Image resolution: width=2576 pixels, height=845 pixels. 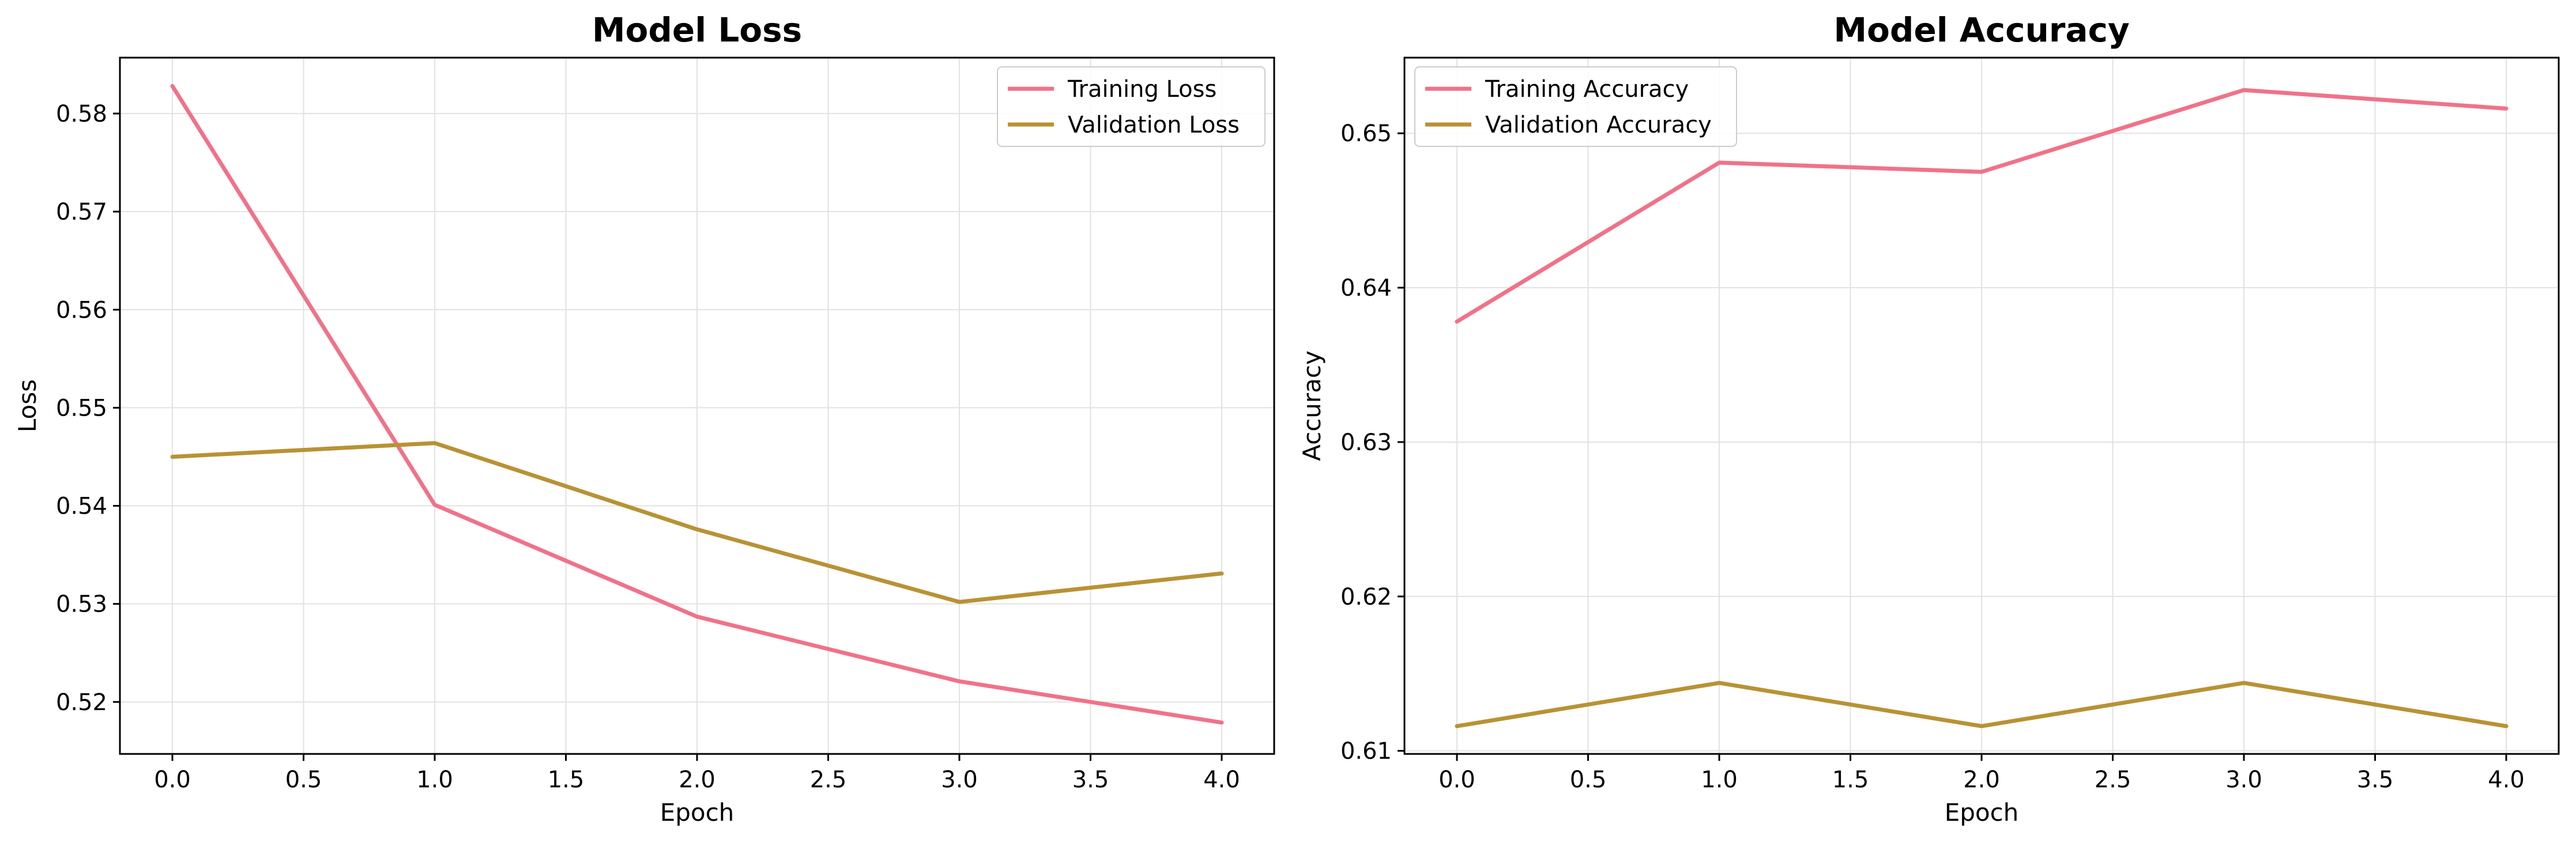 What do you see at coordinates (1366, 288) in the screenshot?
I see `y-tick-label: 0.64` at bounding box center [1366, 288].